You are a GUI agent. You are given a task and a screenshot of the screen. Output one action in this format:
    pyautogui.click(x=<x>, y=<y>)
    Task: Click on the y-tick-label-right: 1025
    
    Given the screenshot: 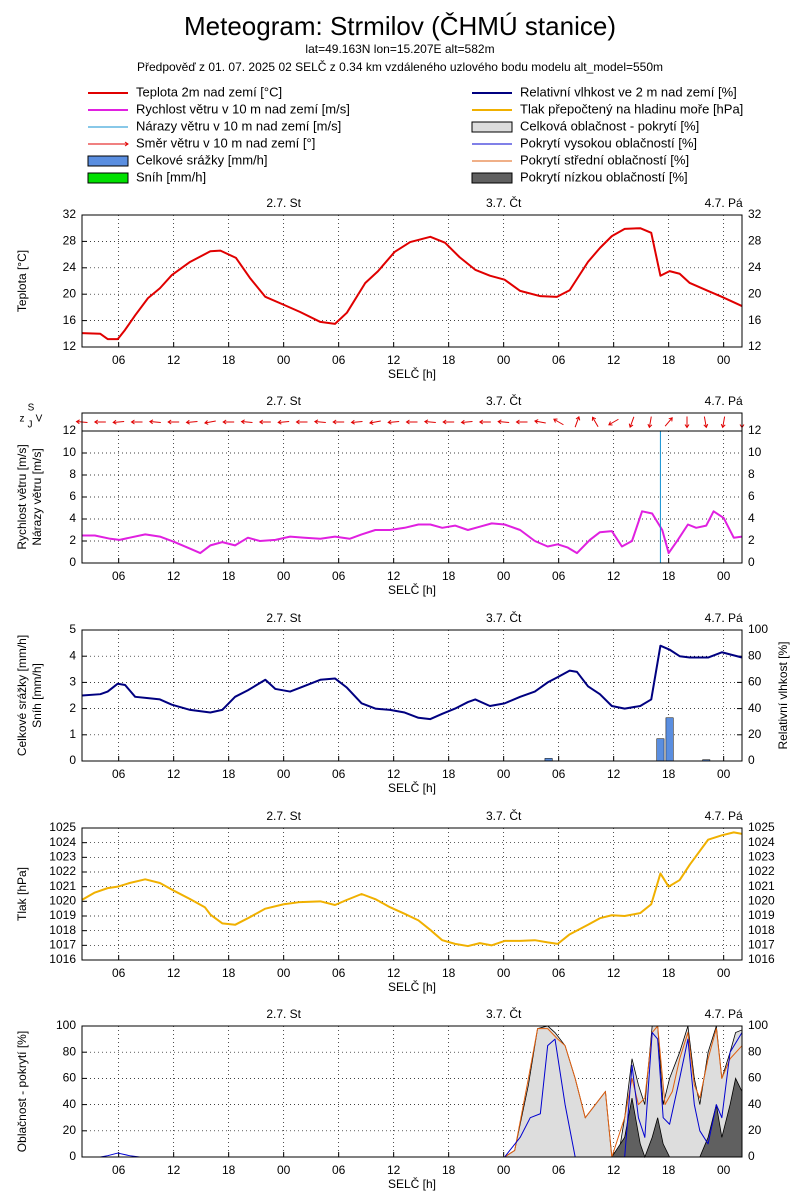 What is the action you would take?
    pyautogui.click(x=761, y=827)
    